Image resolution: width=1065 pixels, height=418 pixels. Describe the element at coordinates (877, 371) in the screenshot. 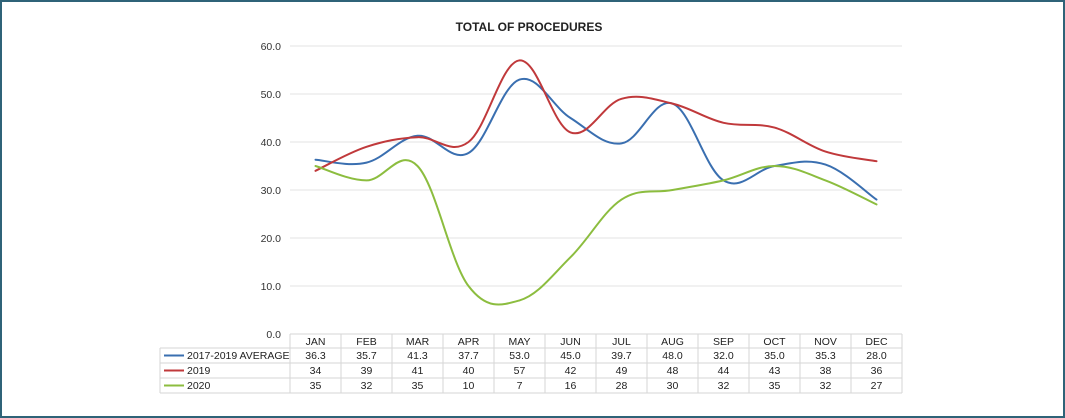

I see `data-label: 36` at that location.